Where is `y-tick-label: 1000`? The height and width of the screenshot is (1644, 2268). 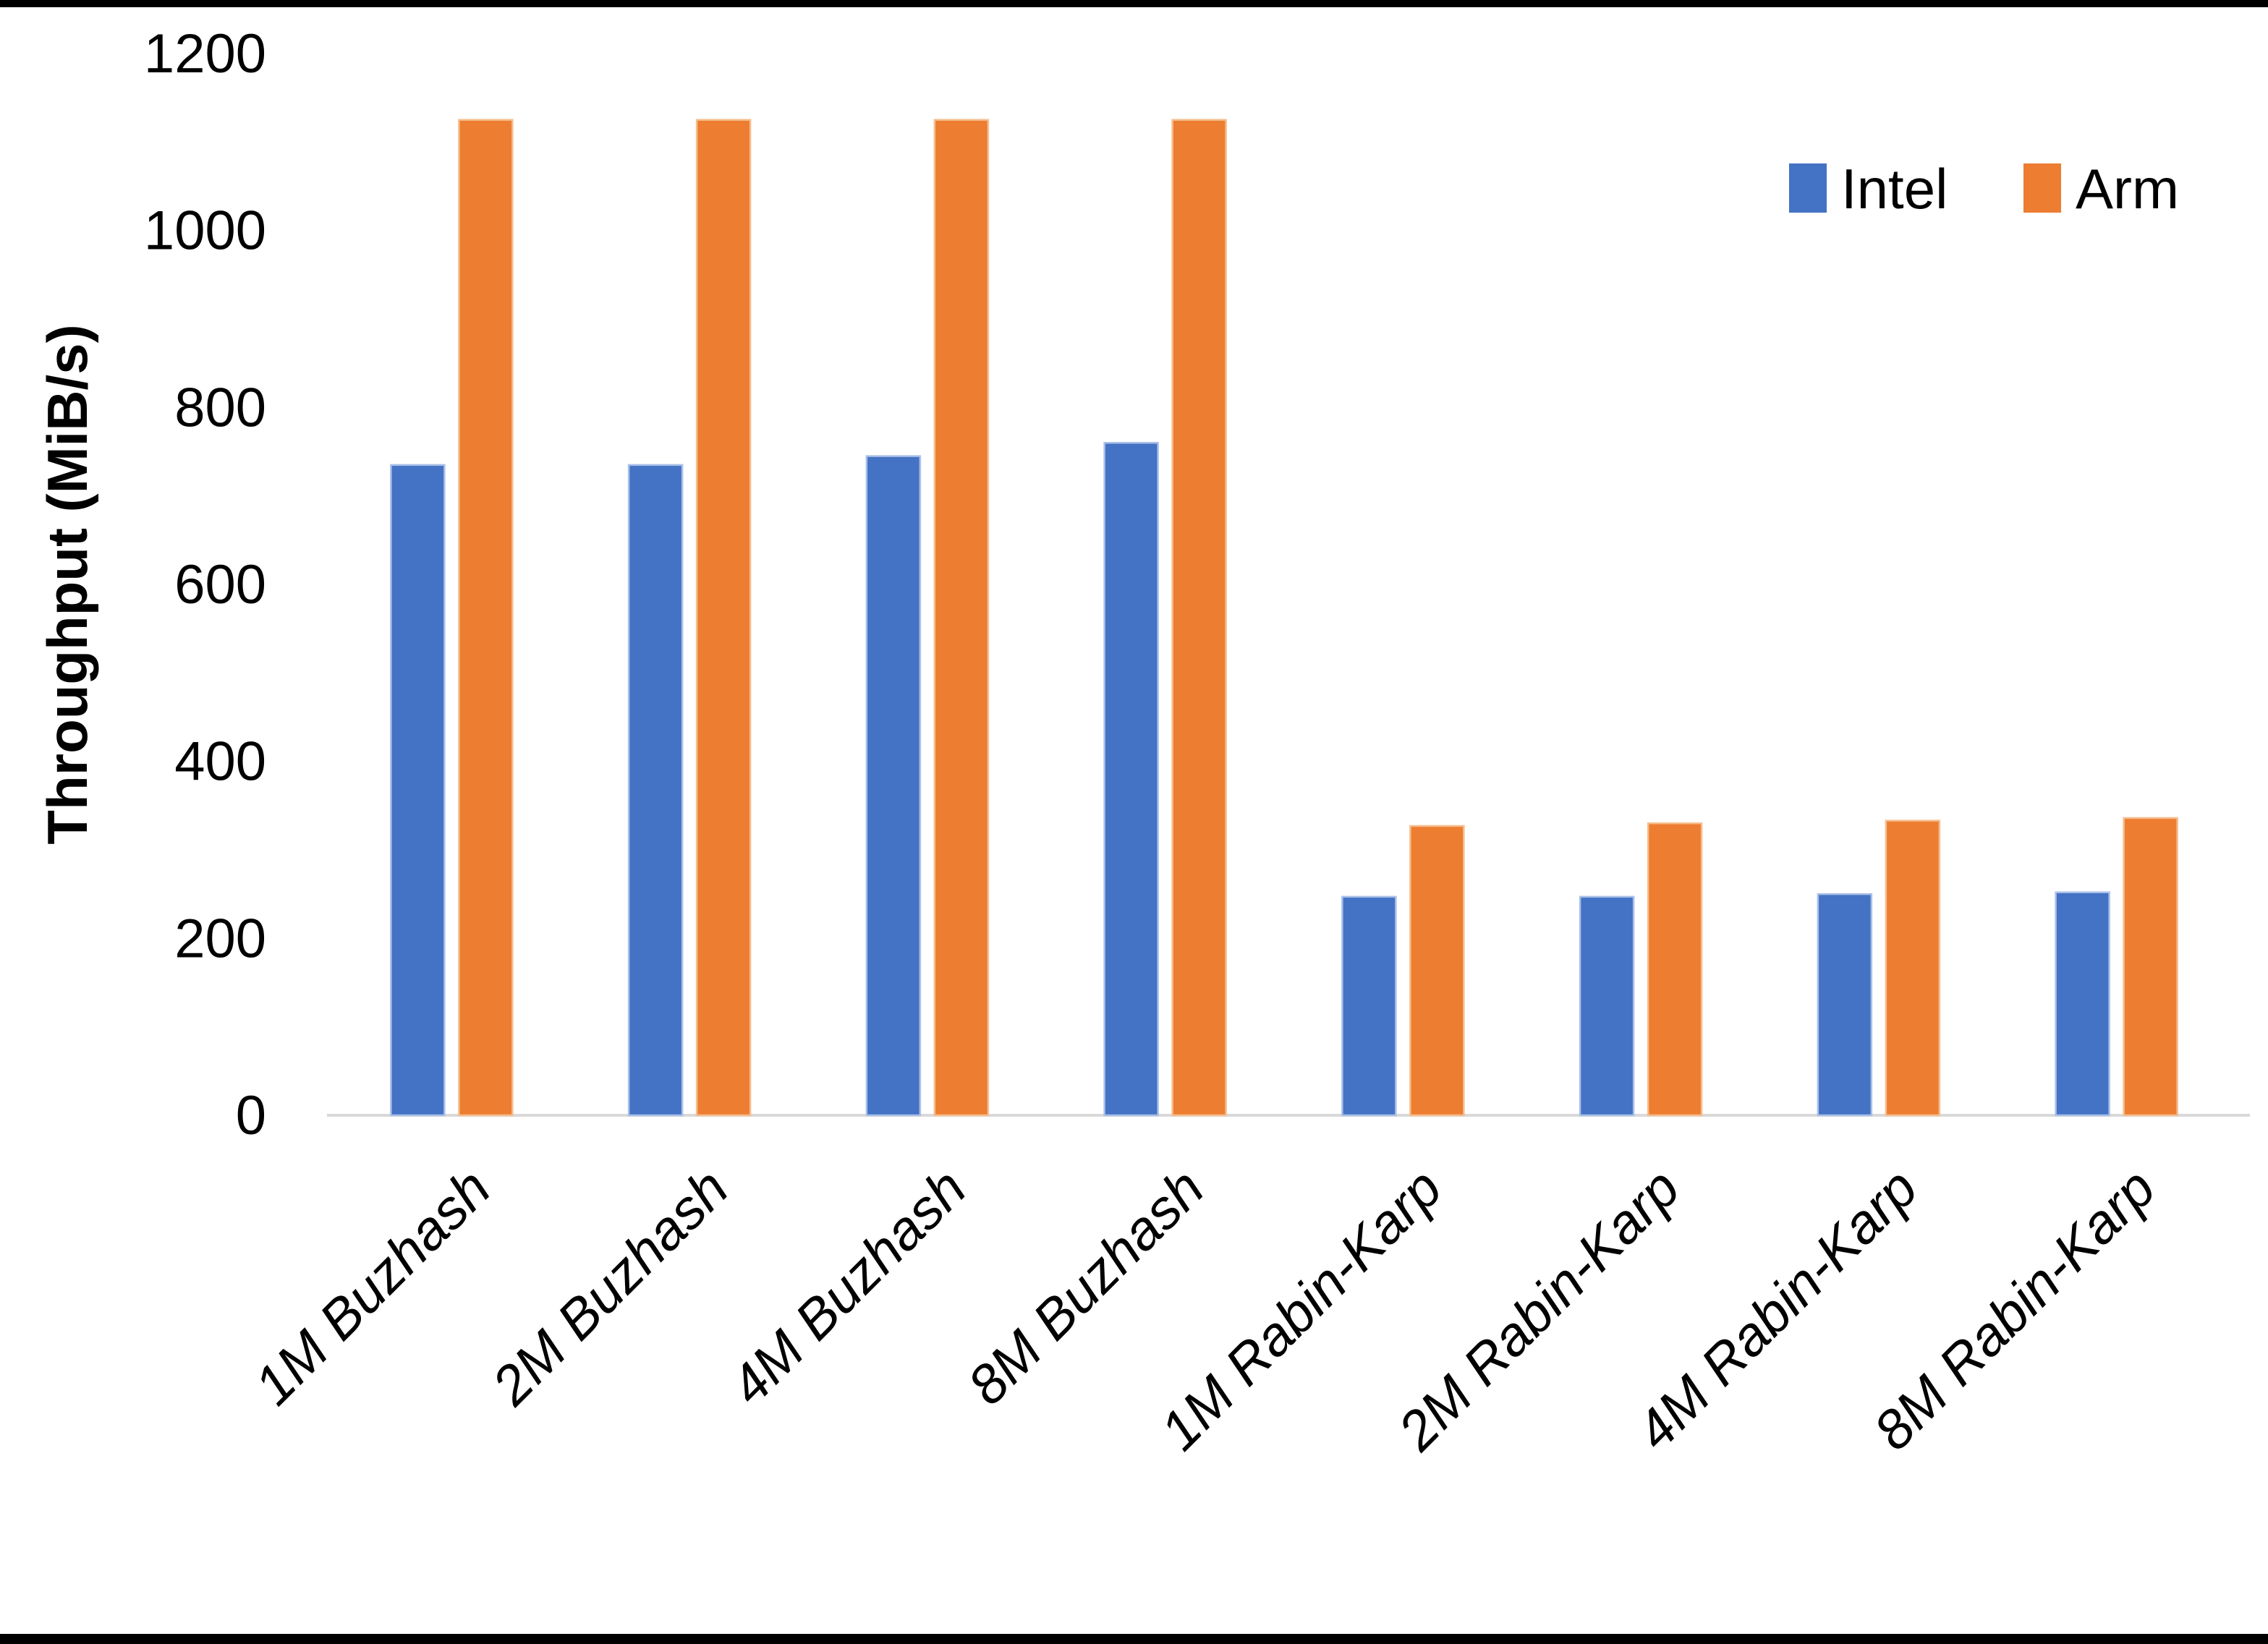 y-tick-label: 1000 is located at coordinates (205, 231).